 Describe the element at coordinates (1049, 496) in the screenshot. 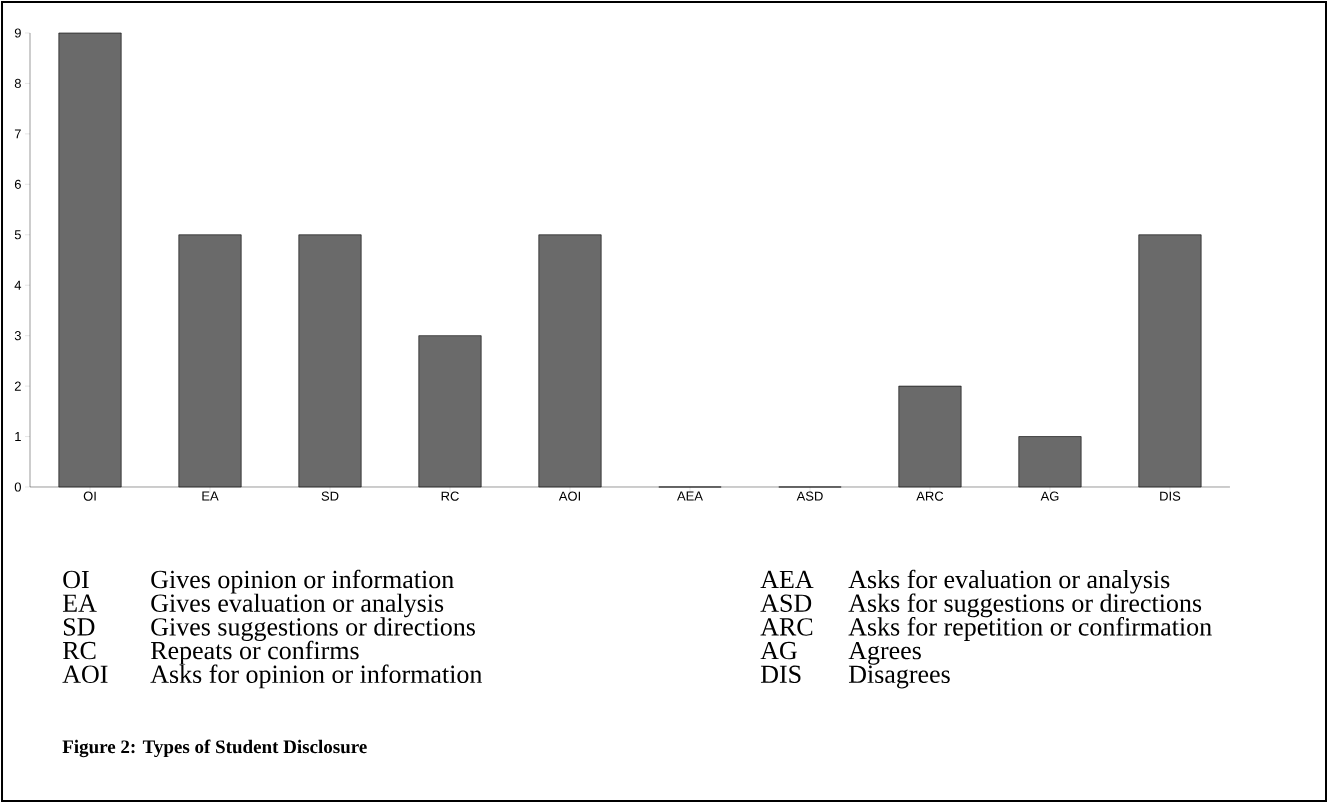

I see `x-tick-label: AG` at that location.